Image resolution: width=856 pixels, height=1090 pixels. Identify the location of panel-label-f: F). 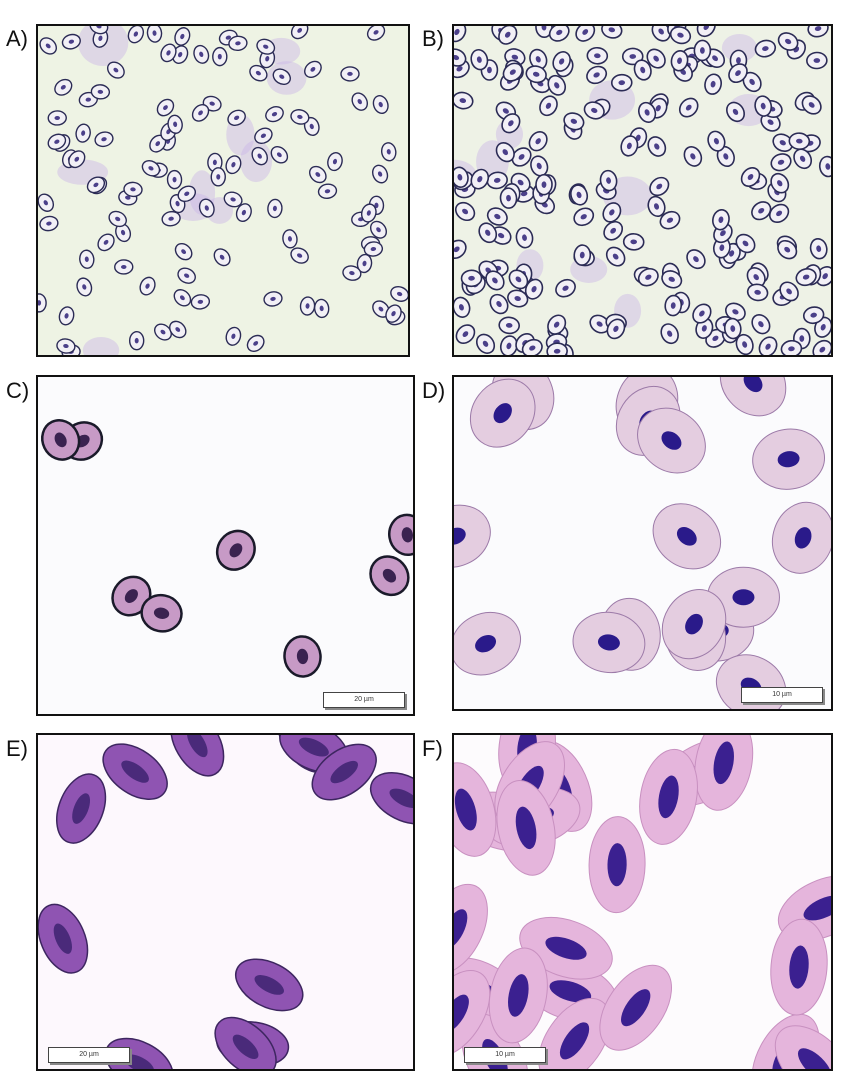
(432, 748).